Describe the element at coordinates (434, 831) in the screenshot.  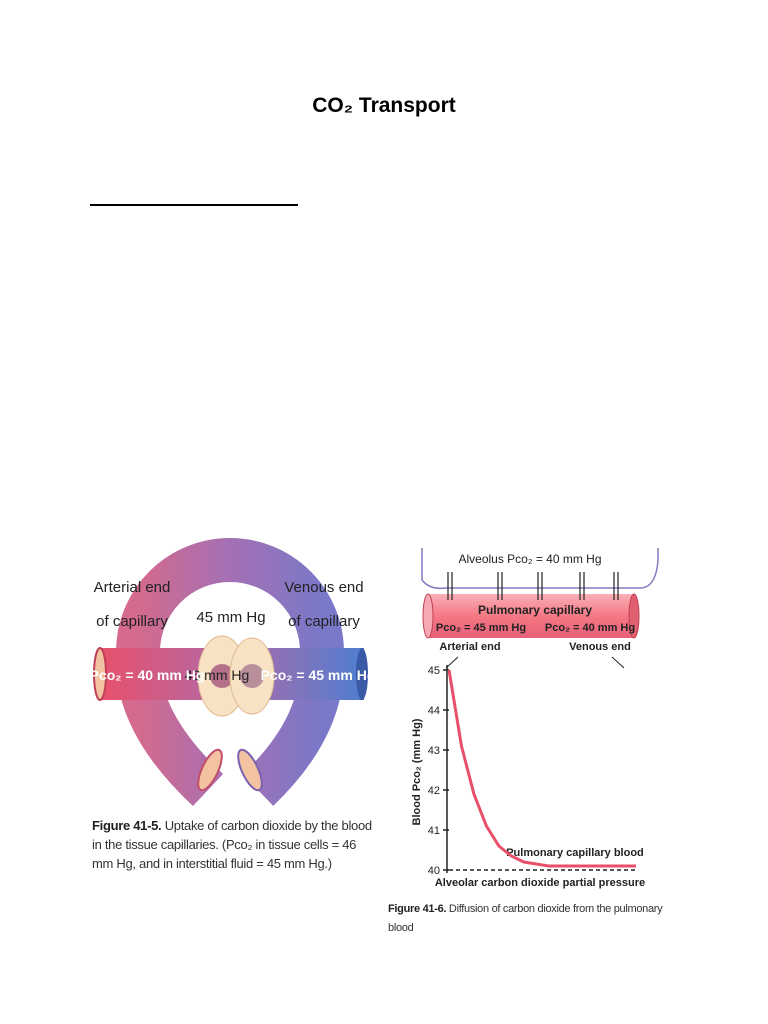
I see `y-tick-label: 41` at that location.